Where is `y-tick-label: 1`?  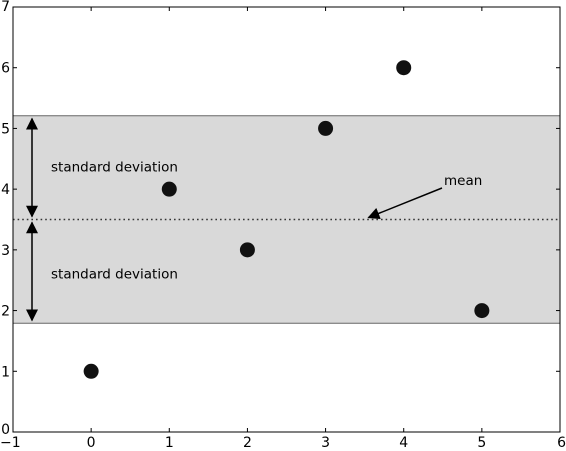
y-tick-label: 1 is located at coordinates (5, 372).